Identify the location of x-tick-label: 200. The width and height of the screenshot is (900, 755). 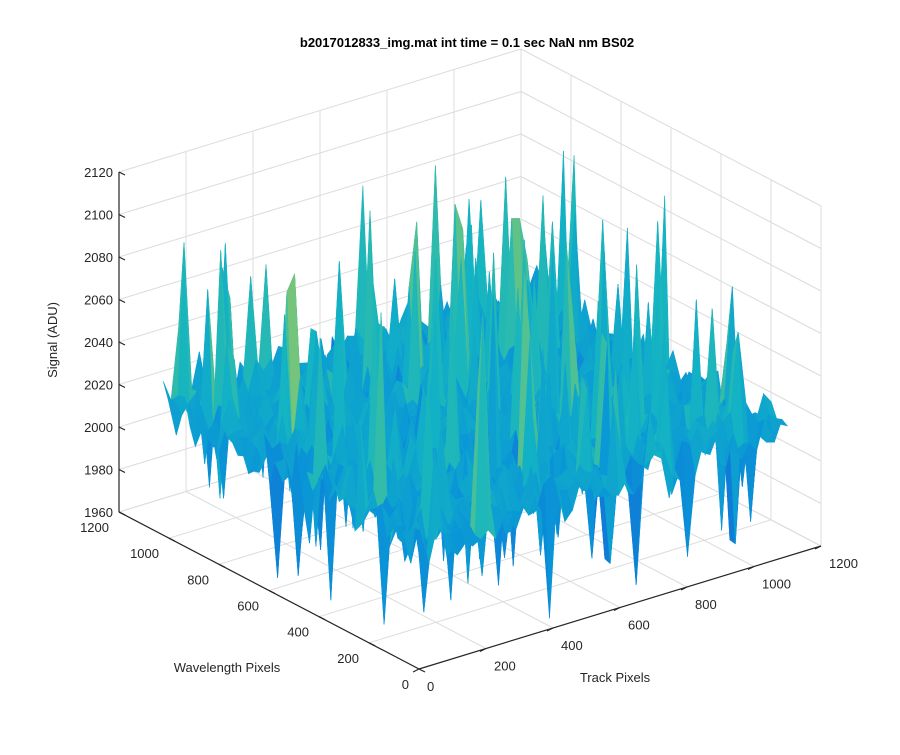
(505, 666).